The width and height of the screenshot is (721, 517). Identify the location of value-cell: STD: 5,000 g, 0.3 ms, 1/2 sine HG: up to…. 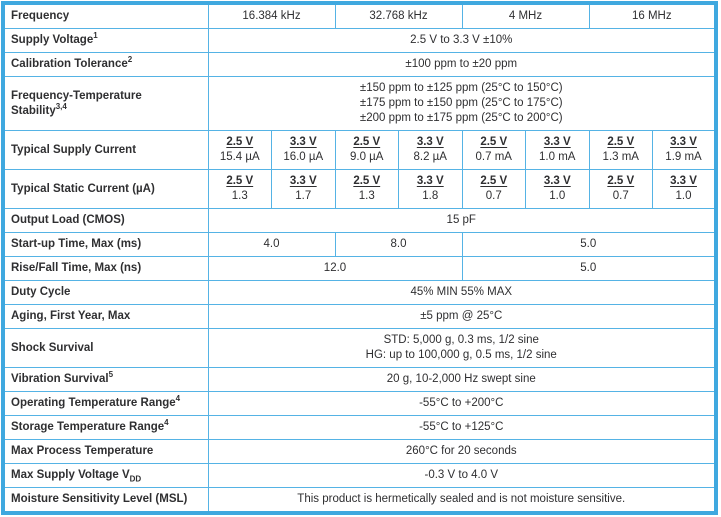
(462, 348).